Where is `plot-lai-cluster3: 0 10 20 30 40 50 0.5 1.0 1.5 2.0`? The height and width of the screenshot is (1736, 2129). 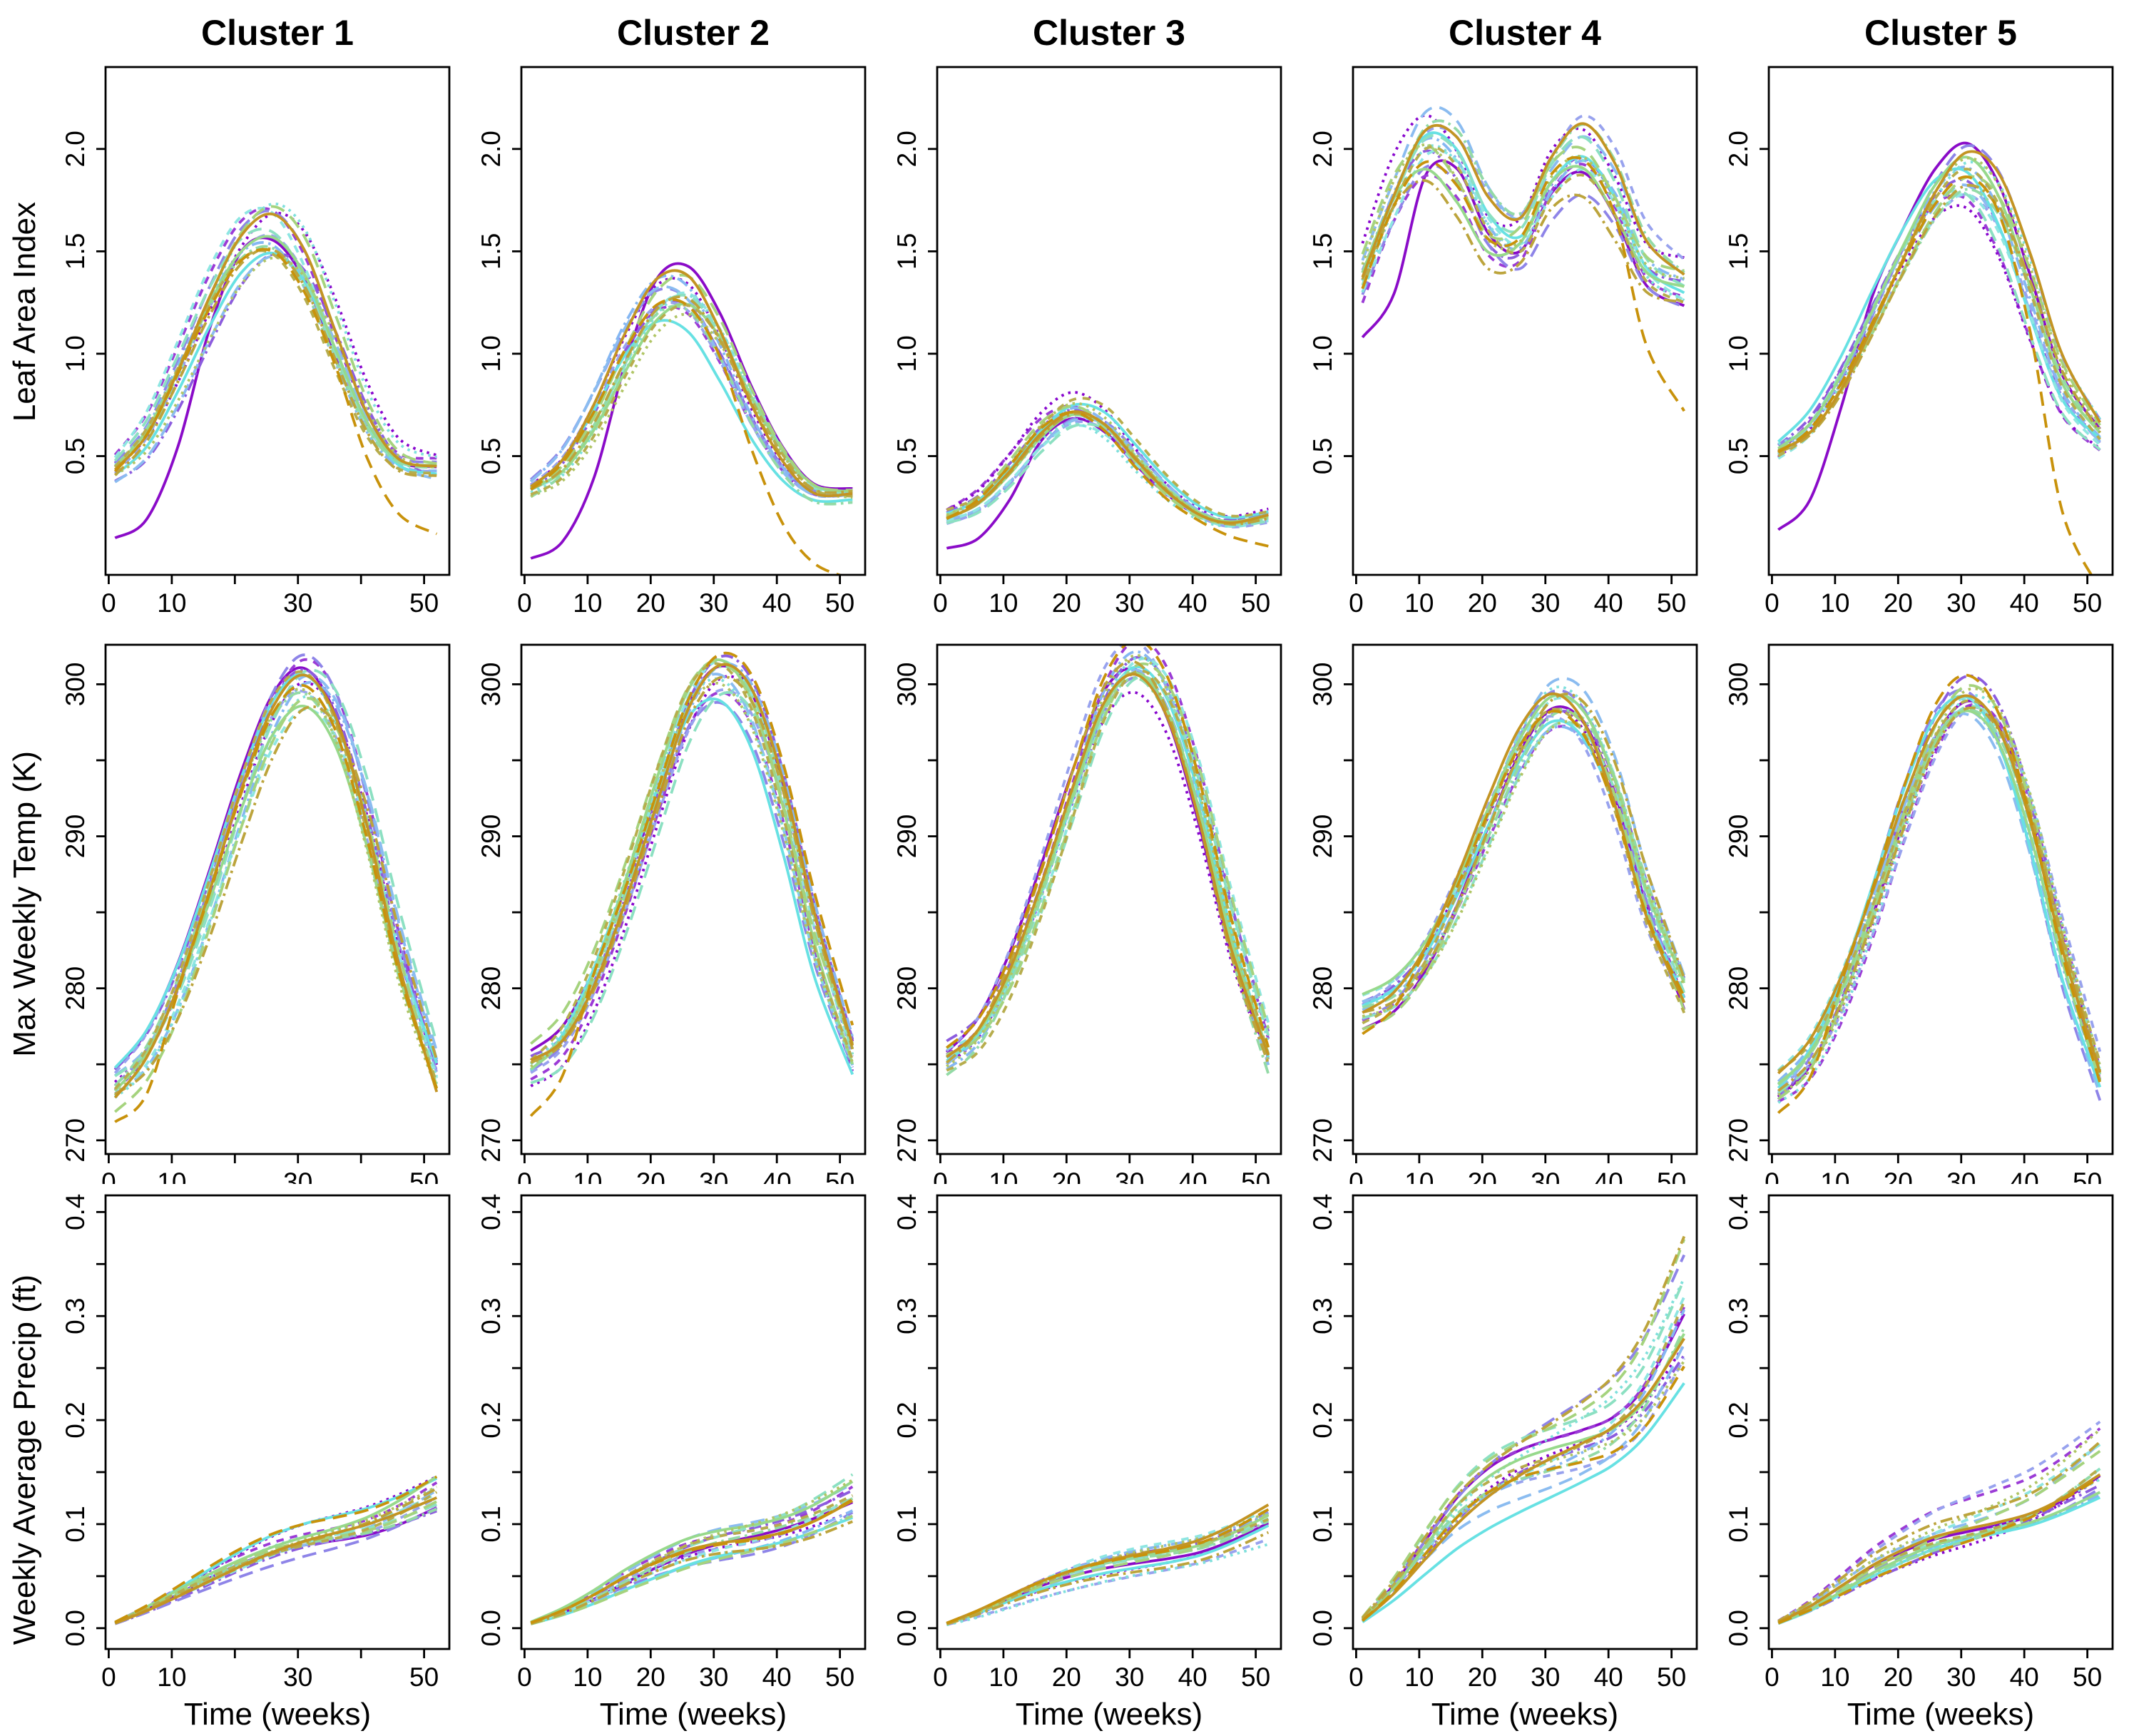 plot-lai-cluster3: 0 10 20 30 40 50 0.5 1.0 1.5 2.0 is located at coordinates (1087, 342).